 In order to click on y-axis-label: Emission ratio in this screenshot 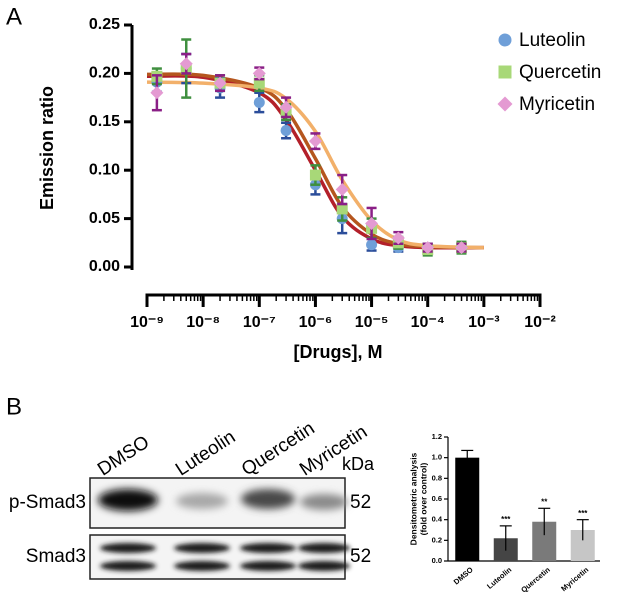, I will do `click(47, 148)`.